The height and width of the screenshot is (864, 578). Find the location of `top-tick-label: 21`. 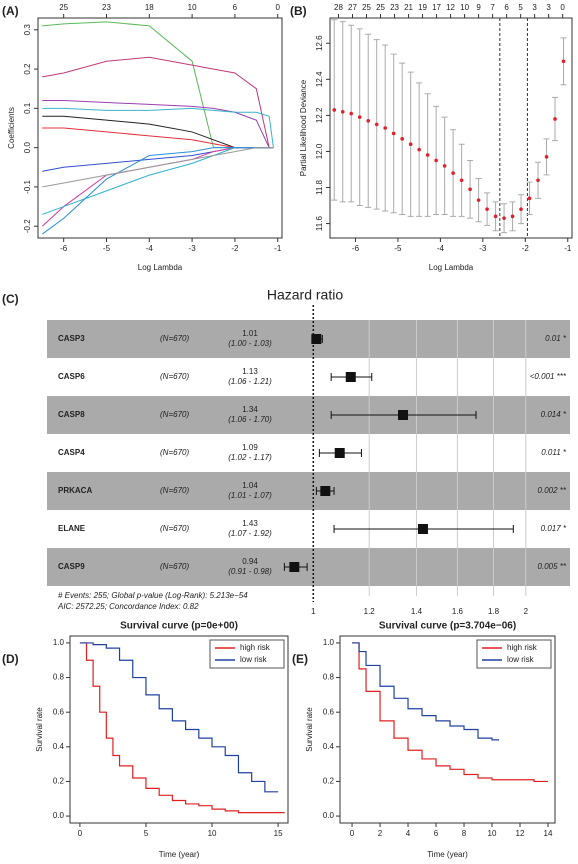

top-tick-label: 21 is located at coordinates (408, 7).